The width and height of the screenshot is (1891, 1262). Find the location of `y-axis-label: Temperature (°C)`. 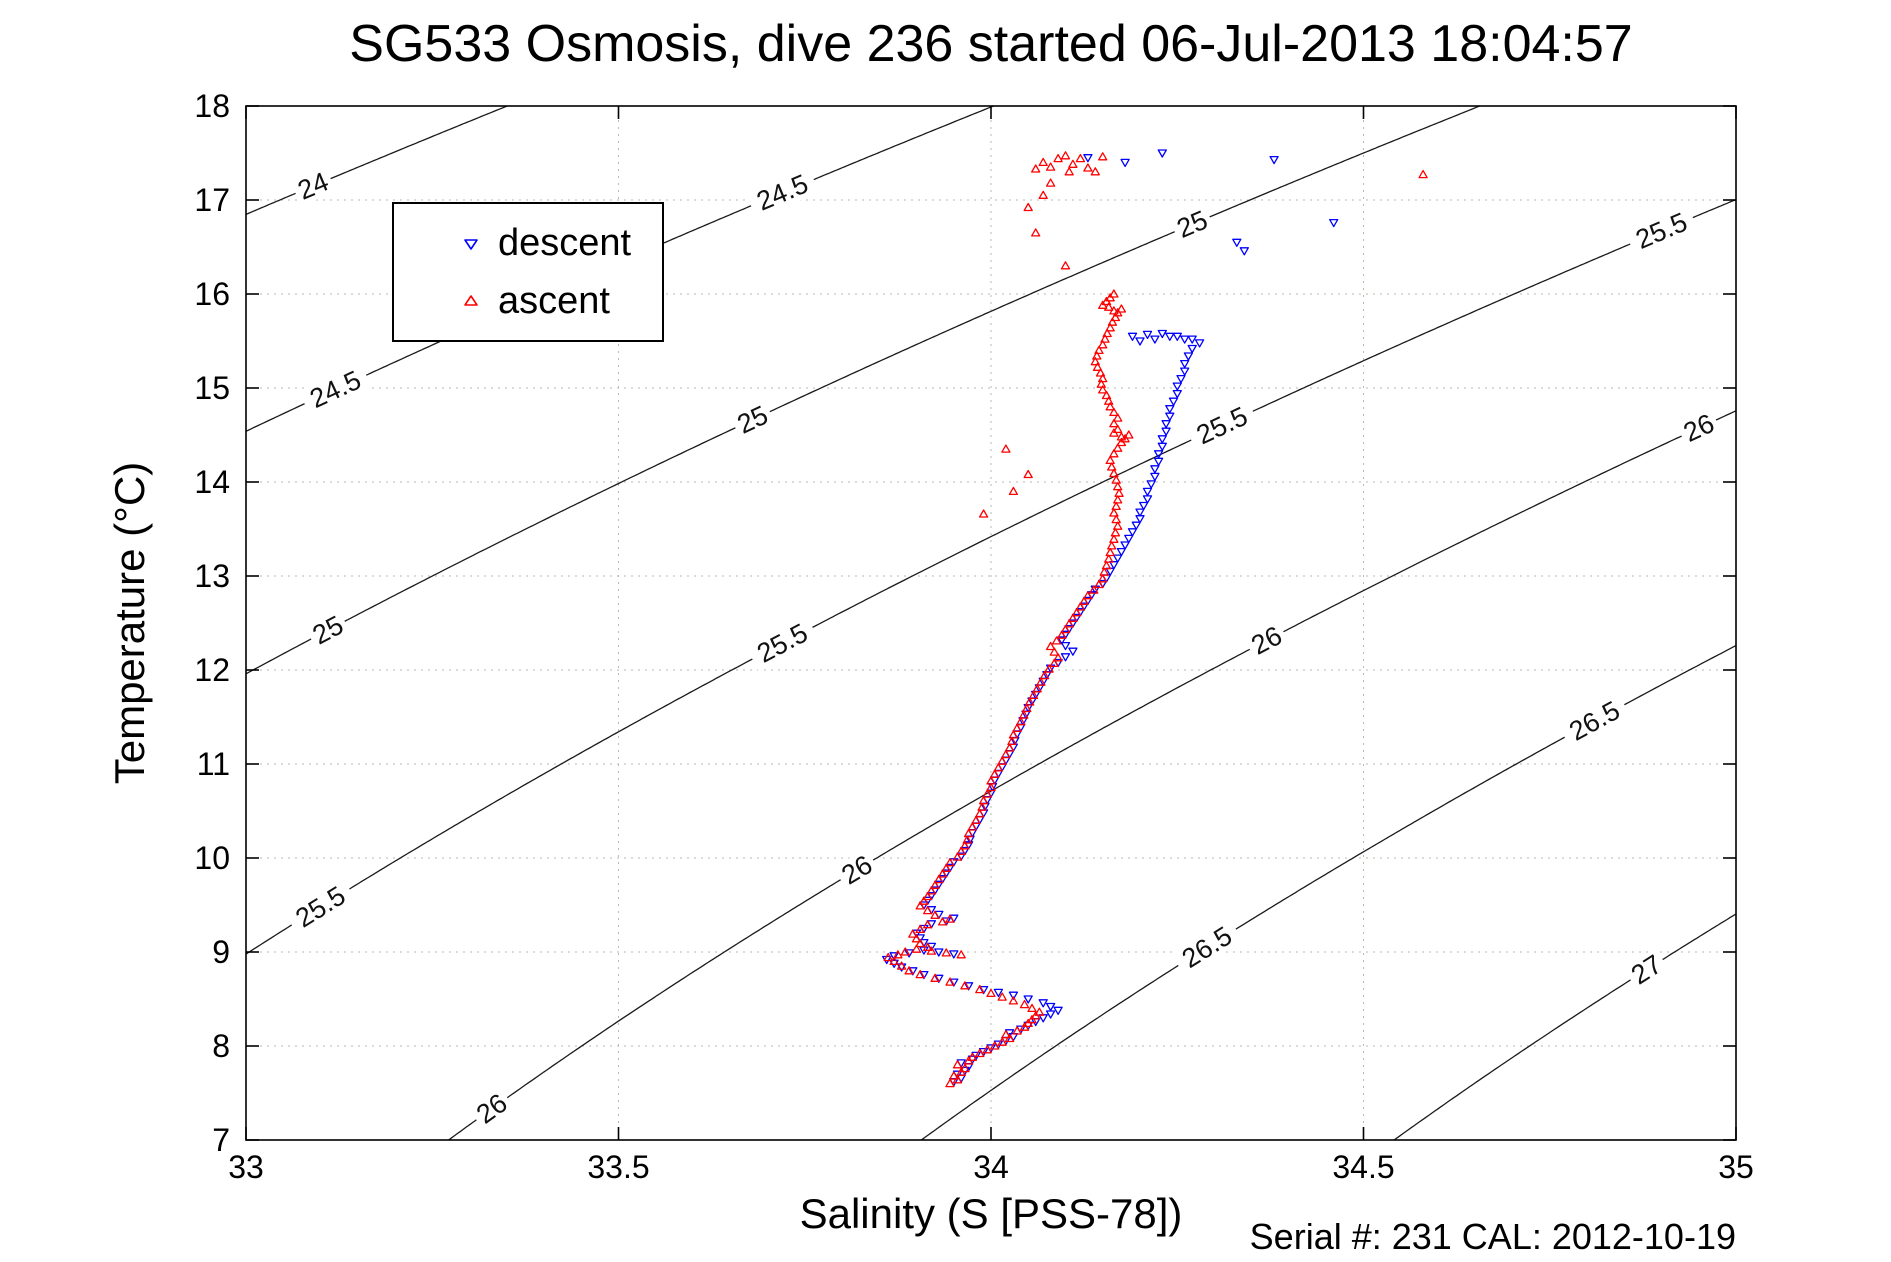

y-axis-label: Temperature (°C) is located at coordinates (129, 623).